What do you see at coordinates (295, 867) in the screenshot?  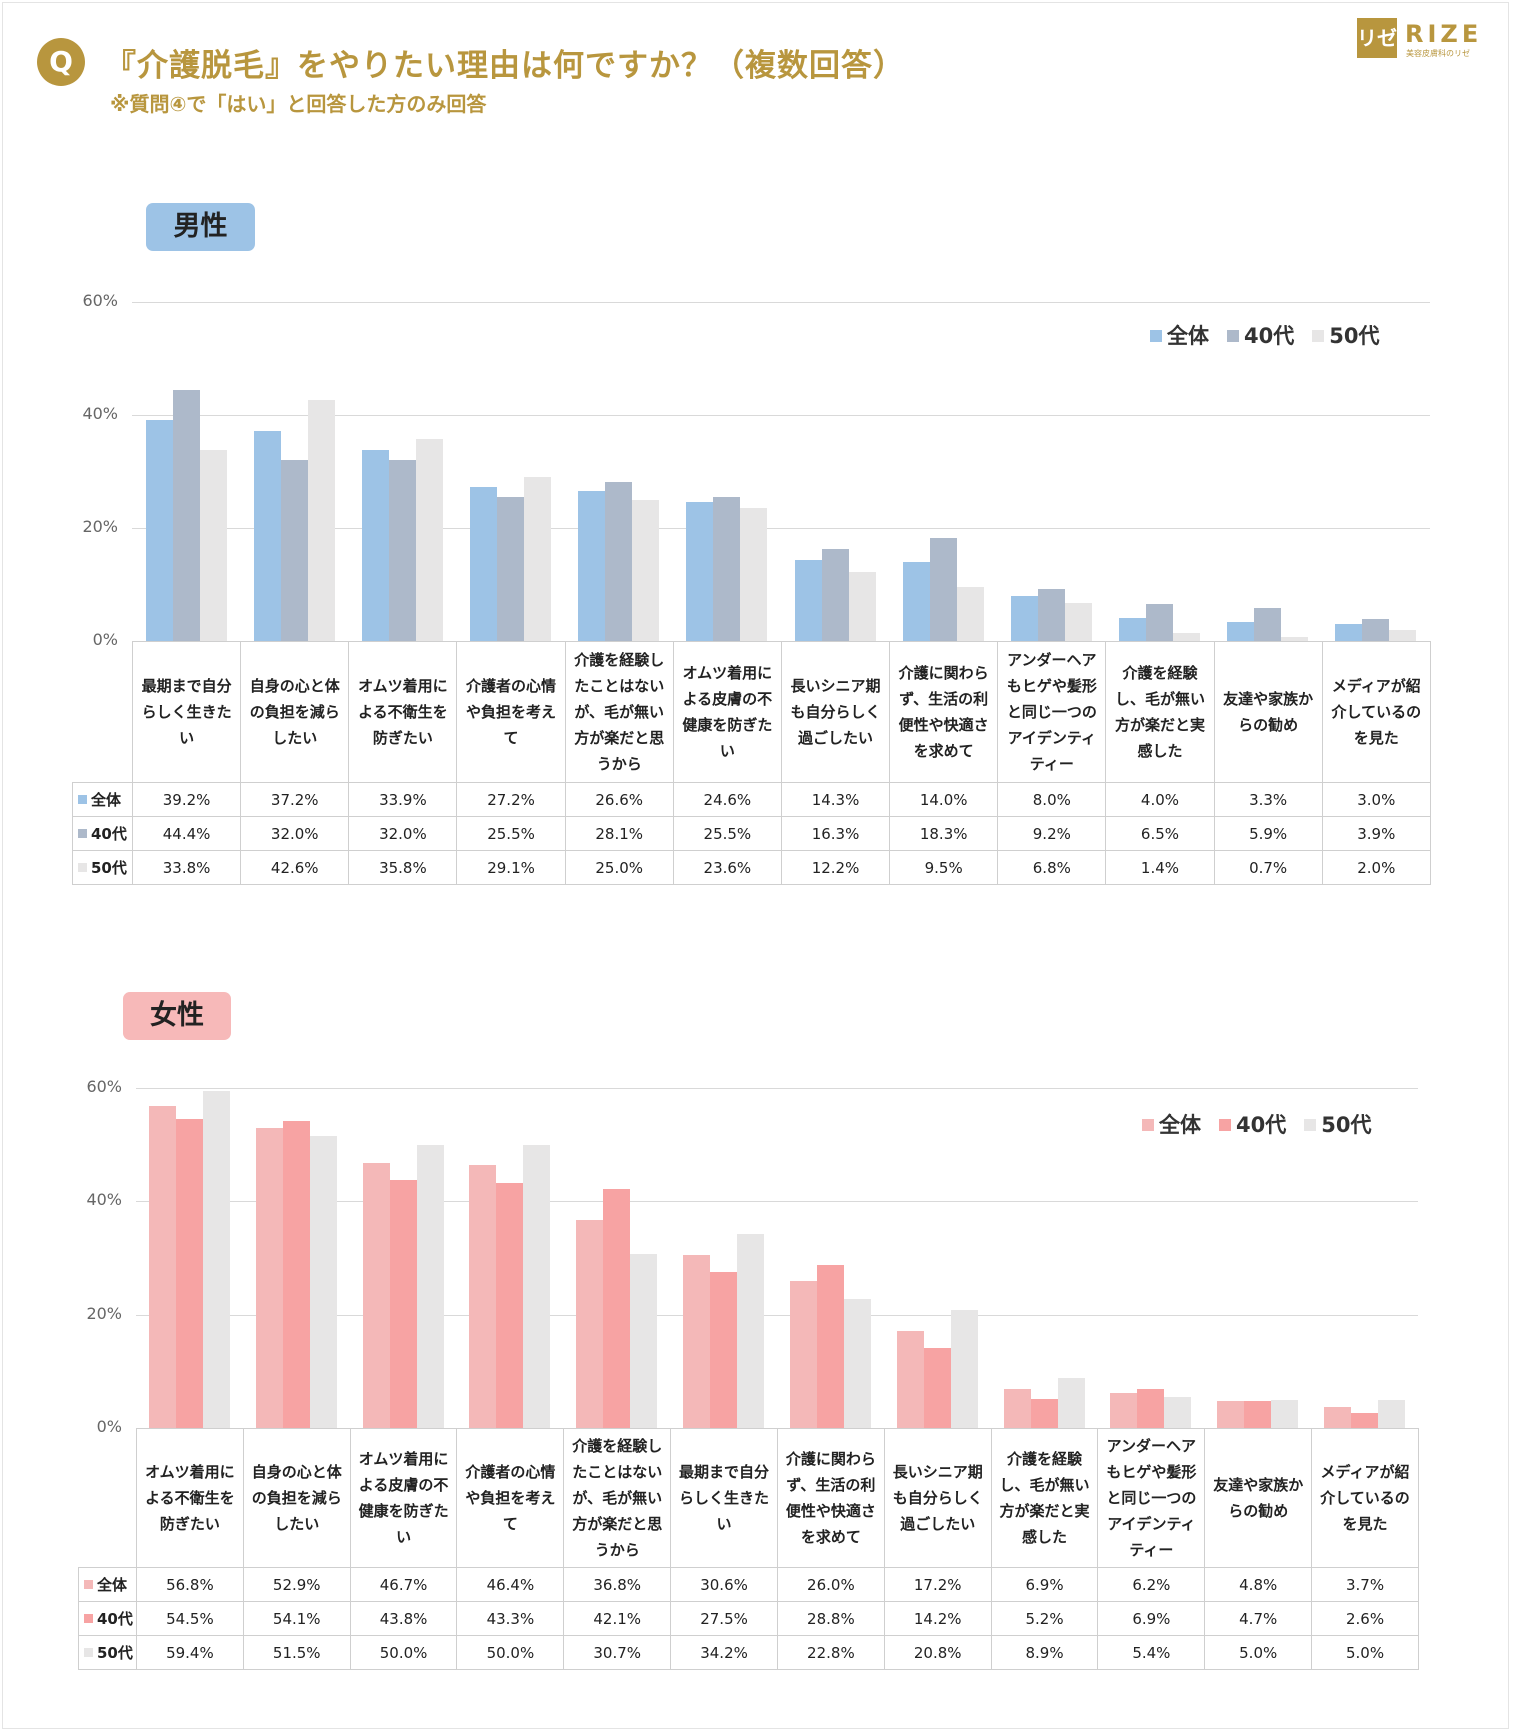 I see `male-data-cell: 42.6%` at bounding box center [295, 867].